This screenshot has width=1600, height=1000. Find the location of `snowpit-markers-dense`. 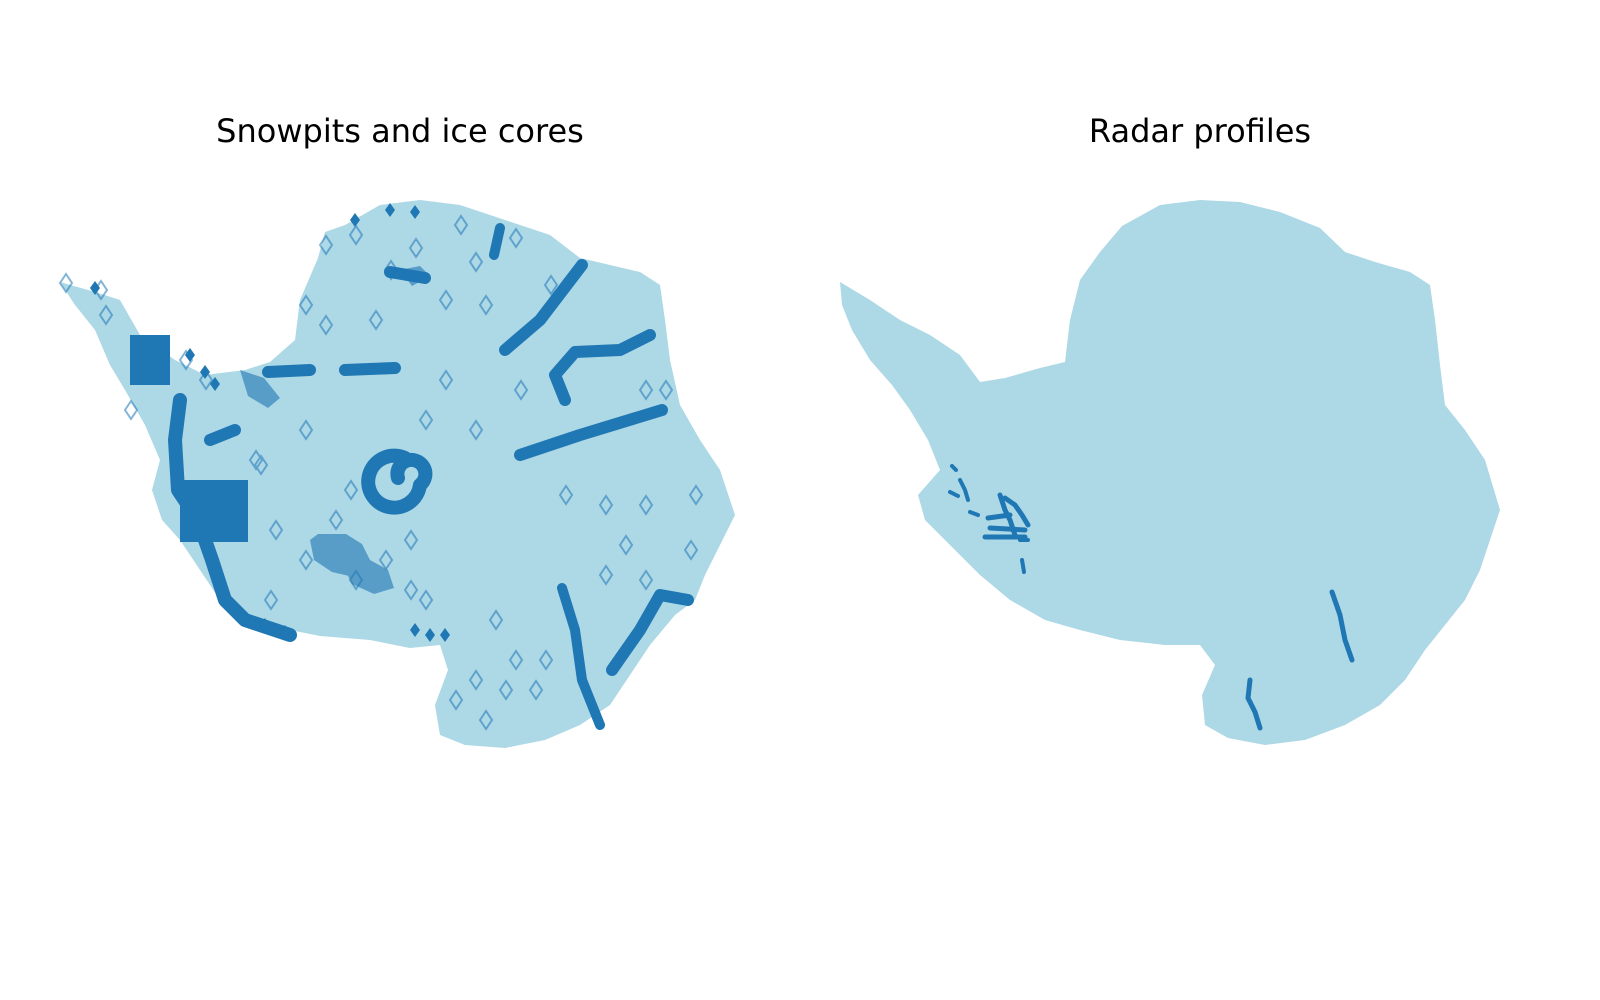

snowpit-markers-dense is located at coordinates (335, 430).